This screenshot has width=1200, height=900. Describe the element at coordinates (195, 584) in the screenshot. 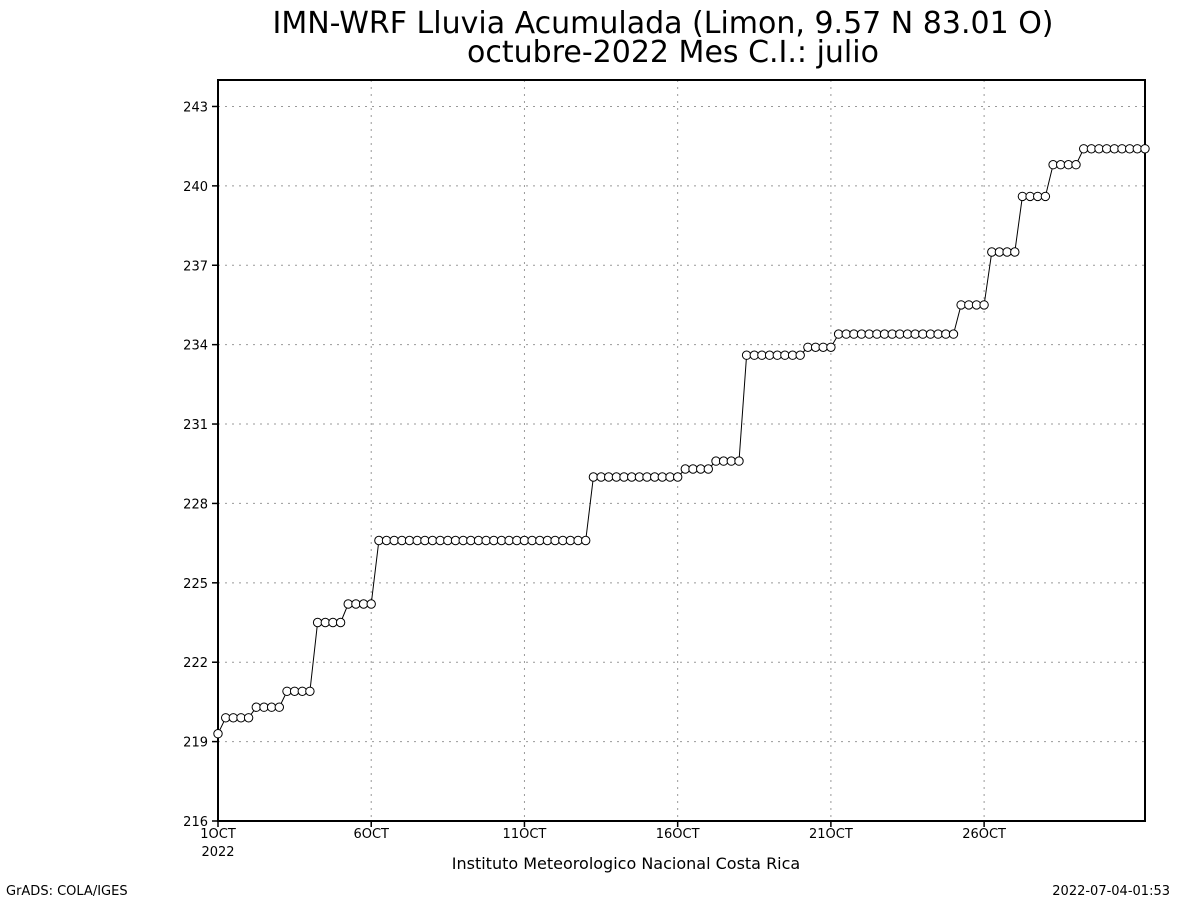

I see `y-tick-label: 225` at that location.